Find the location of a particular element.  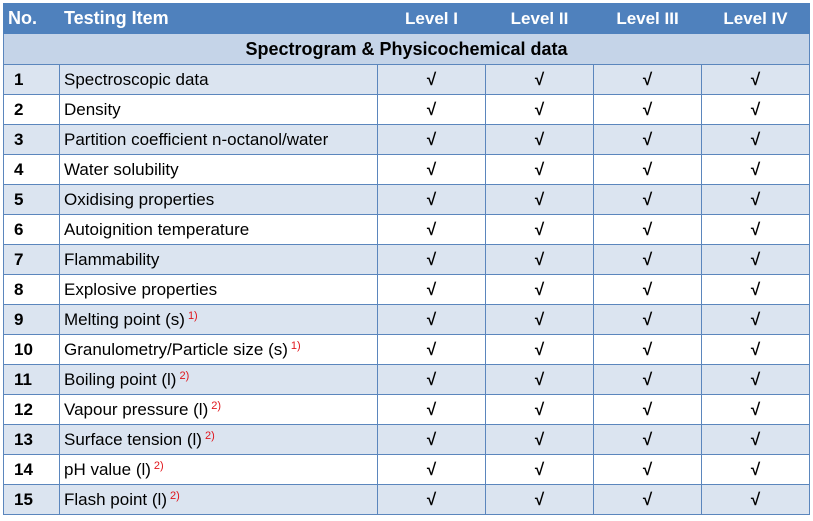

testing-item-cell: Boiling point (l) 2) is located at coordinates (218, 379).